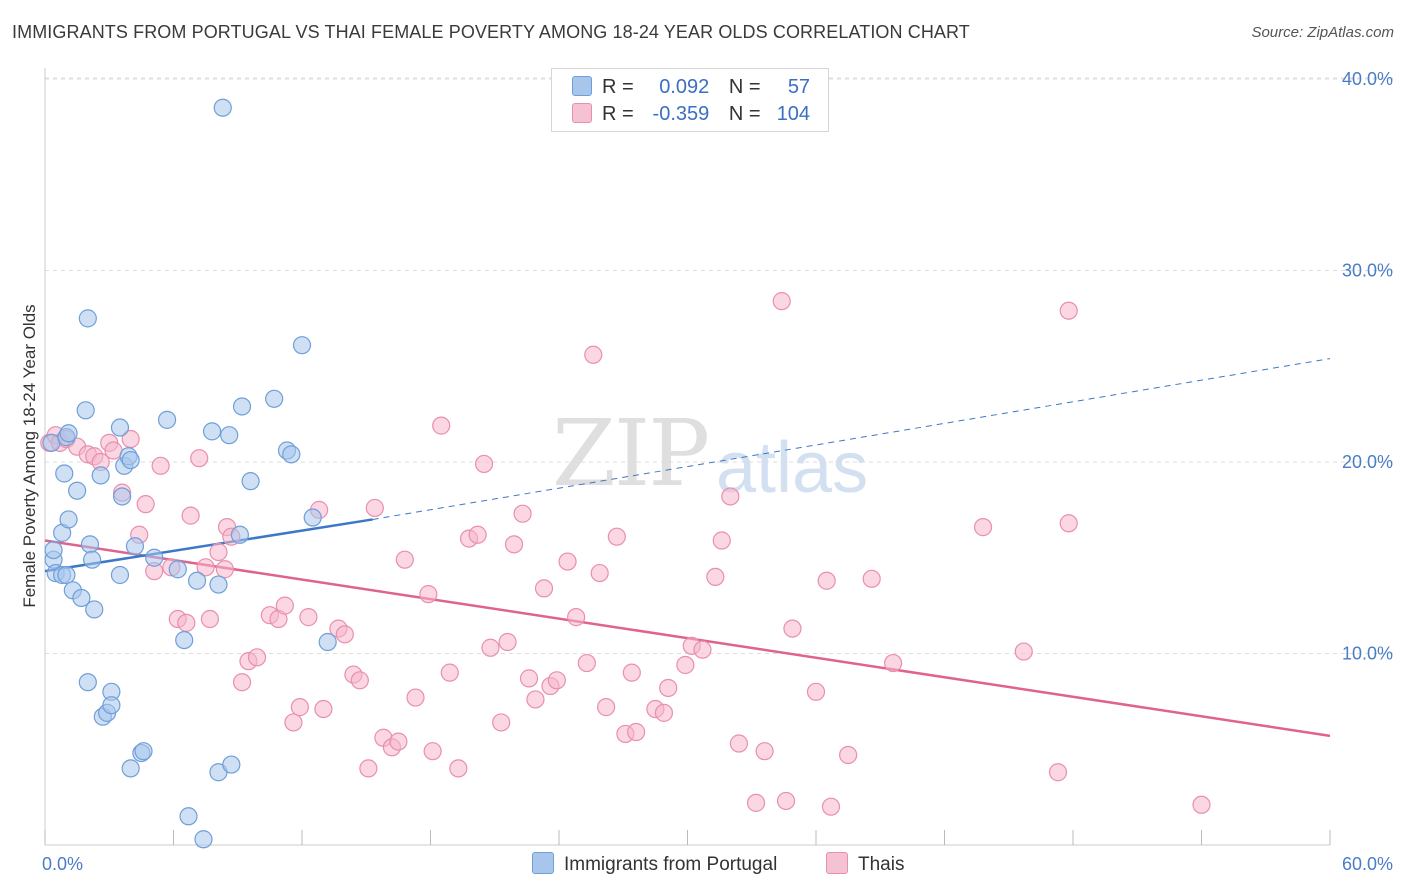  I want to click on watermark-atlas: atlas, so click(792, 468).